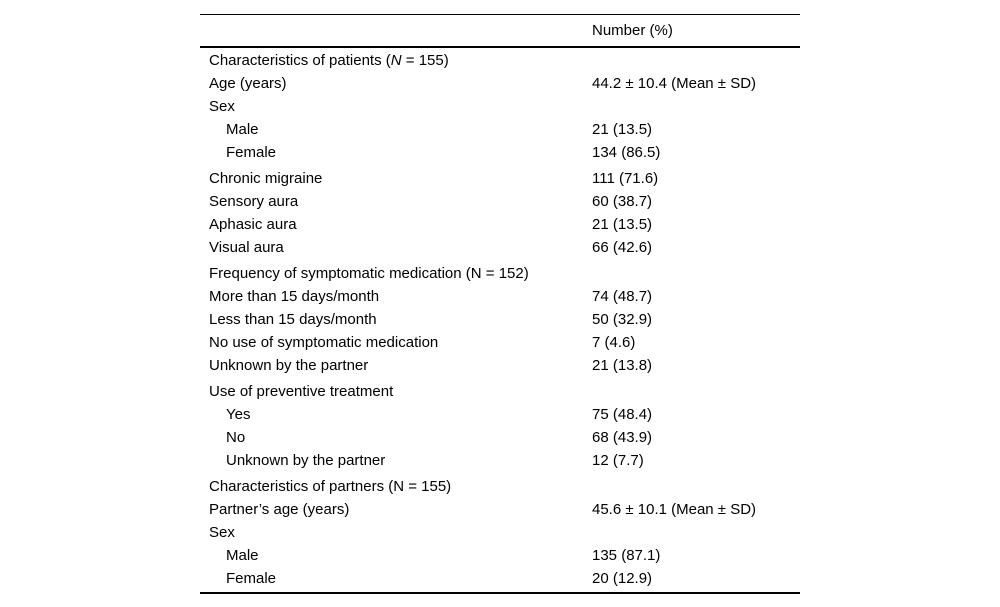  I want to click on header-number-percent: Number (%), so click(632, 30).